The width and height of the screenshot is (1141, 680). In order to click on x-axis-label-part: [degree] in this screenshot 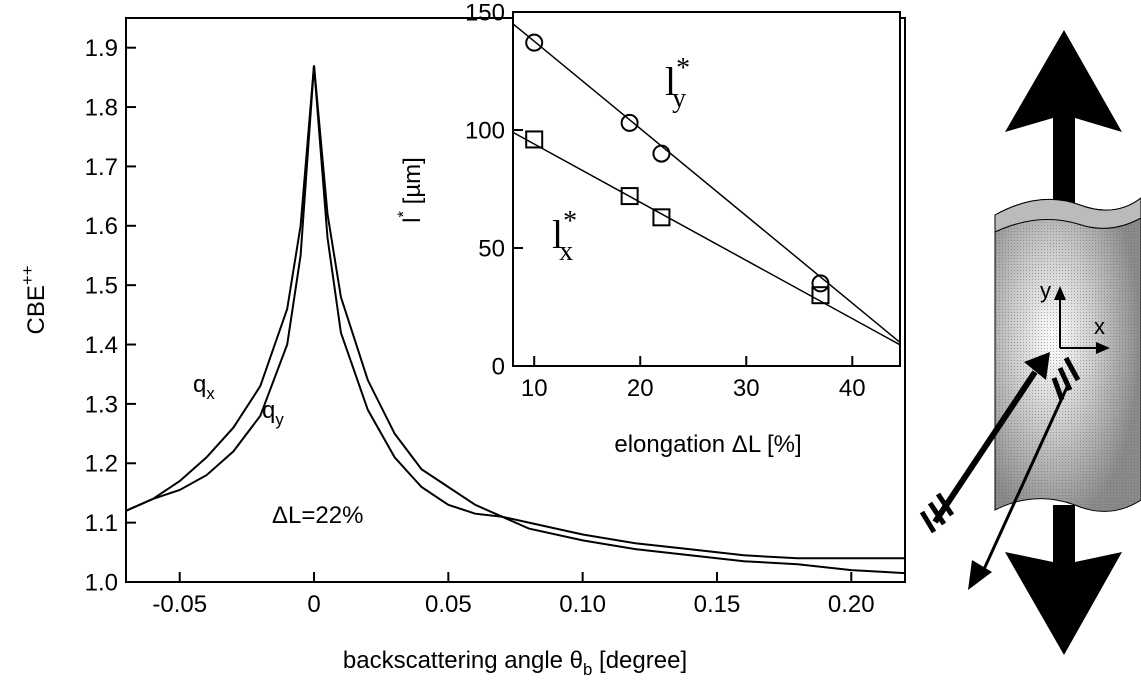, I will do `click(639, 660)`.